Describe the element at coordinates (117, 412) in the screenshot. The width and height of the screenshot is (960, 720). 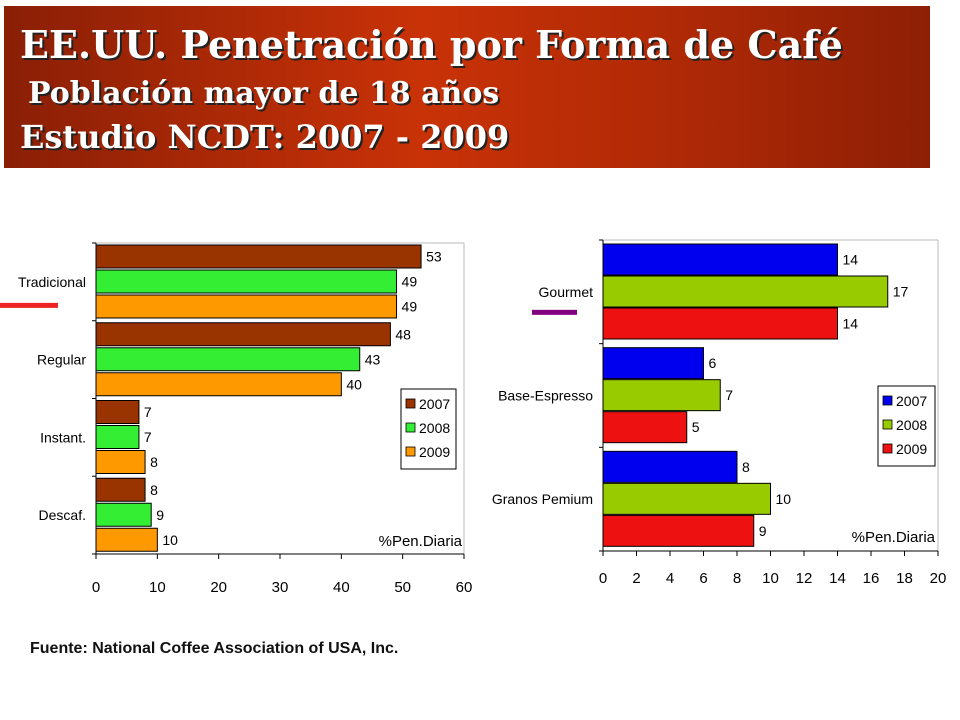
I see `chart1-bar-instant--2007` at that location.